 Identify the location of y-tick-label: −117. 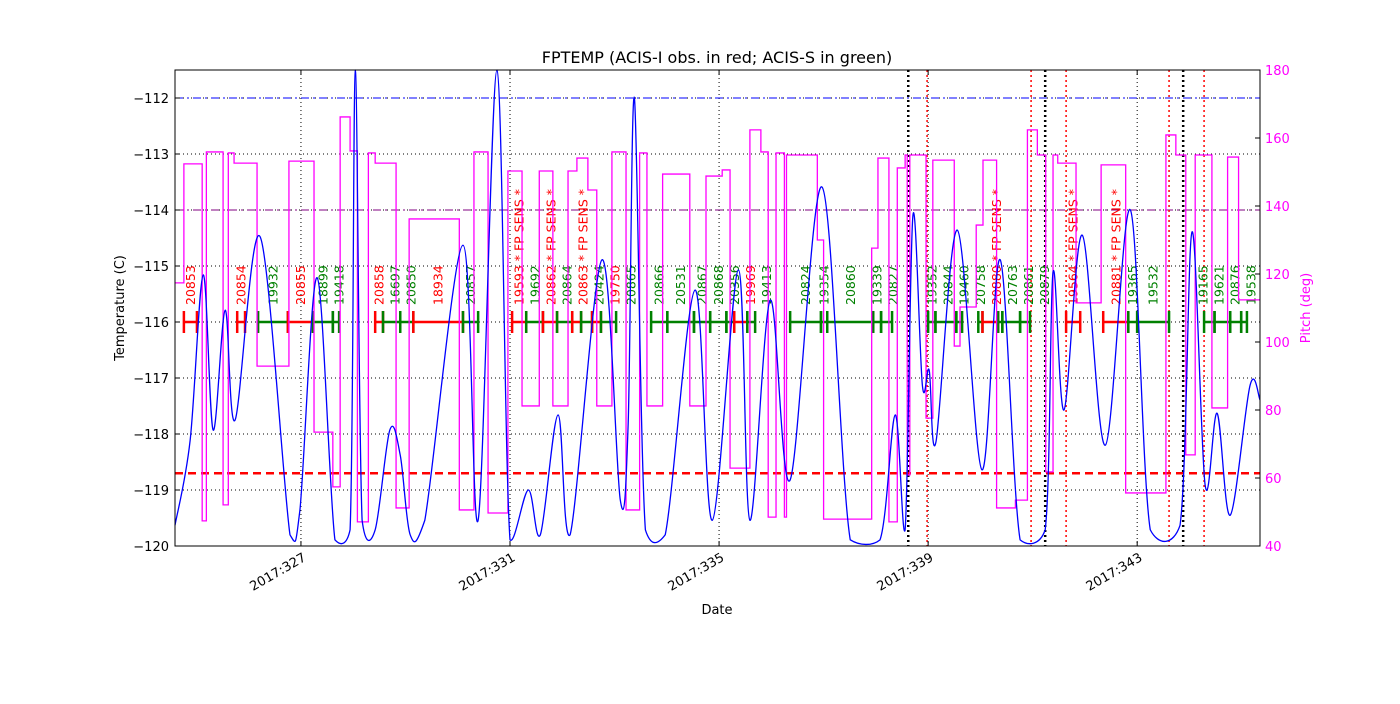
(151, 379).